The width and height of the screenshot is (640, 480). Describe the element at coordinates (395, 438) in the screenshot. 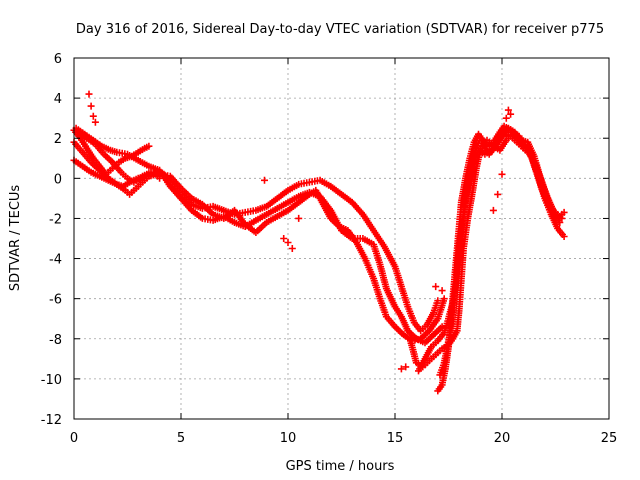

I see `x-tick-label: 15` at that location.